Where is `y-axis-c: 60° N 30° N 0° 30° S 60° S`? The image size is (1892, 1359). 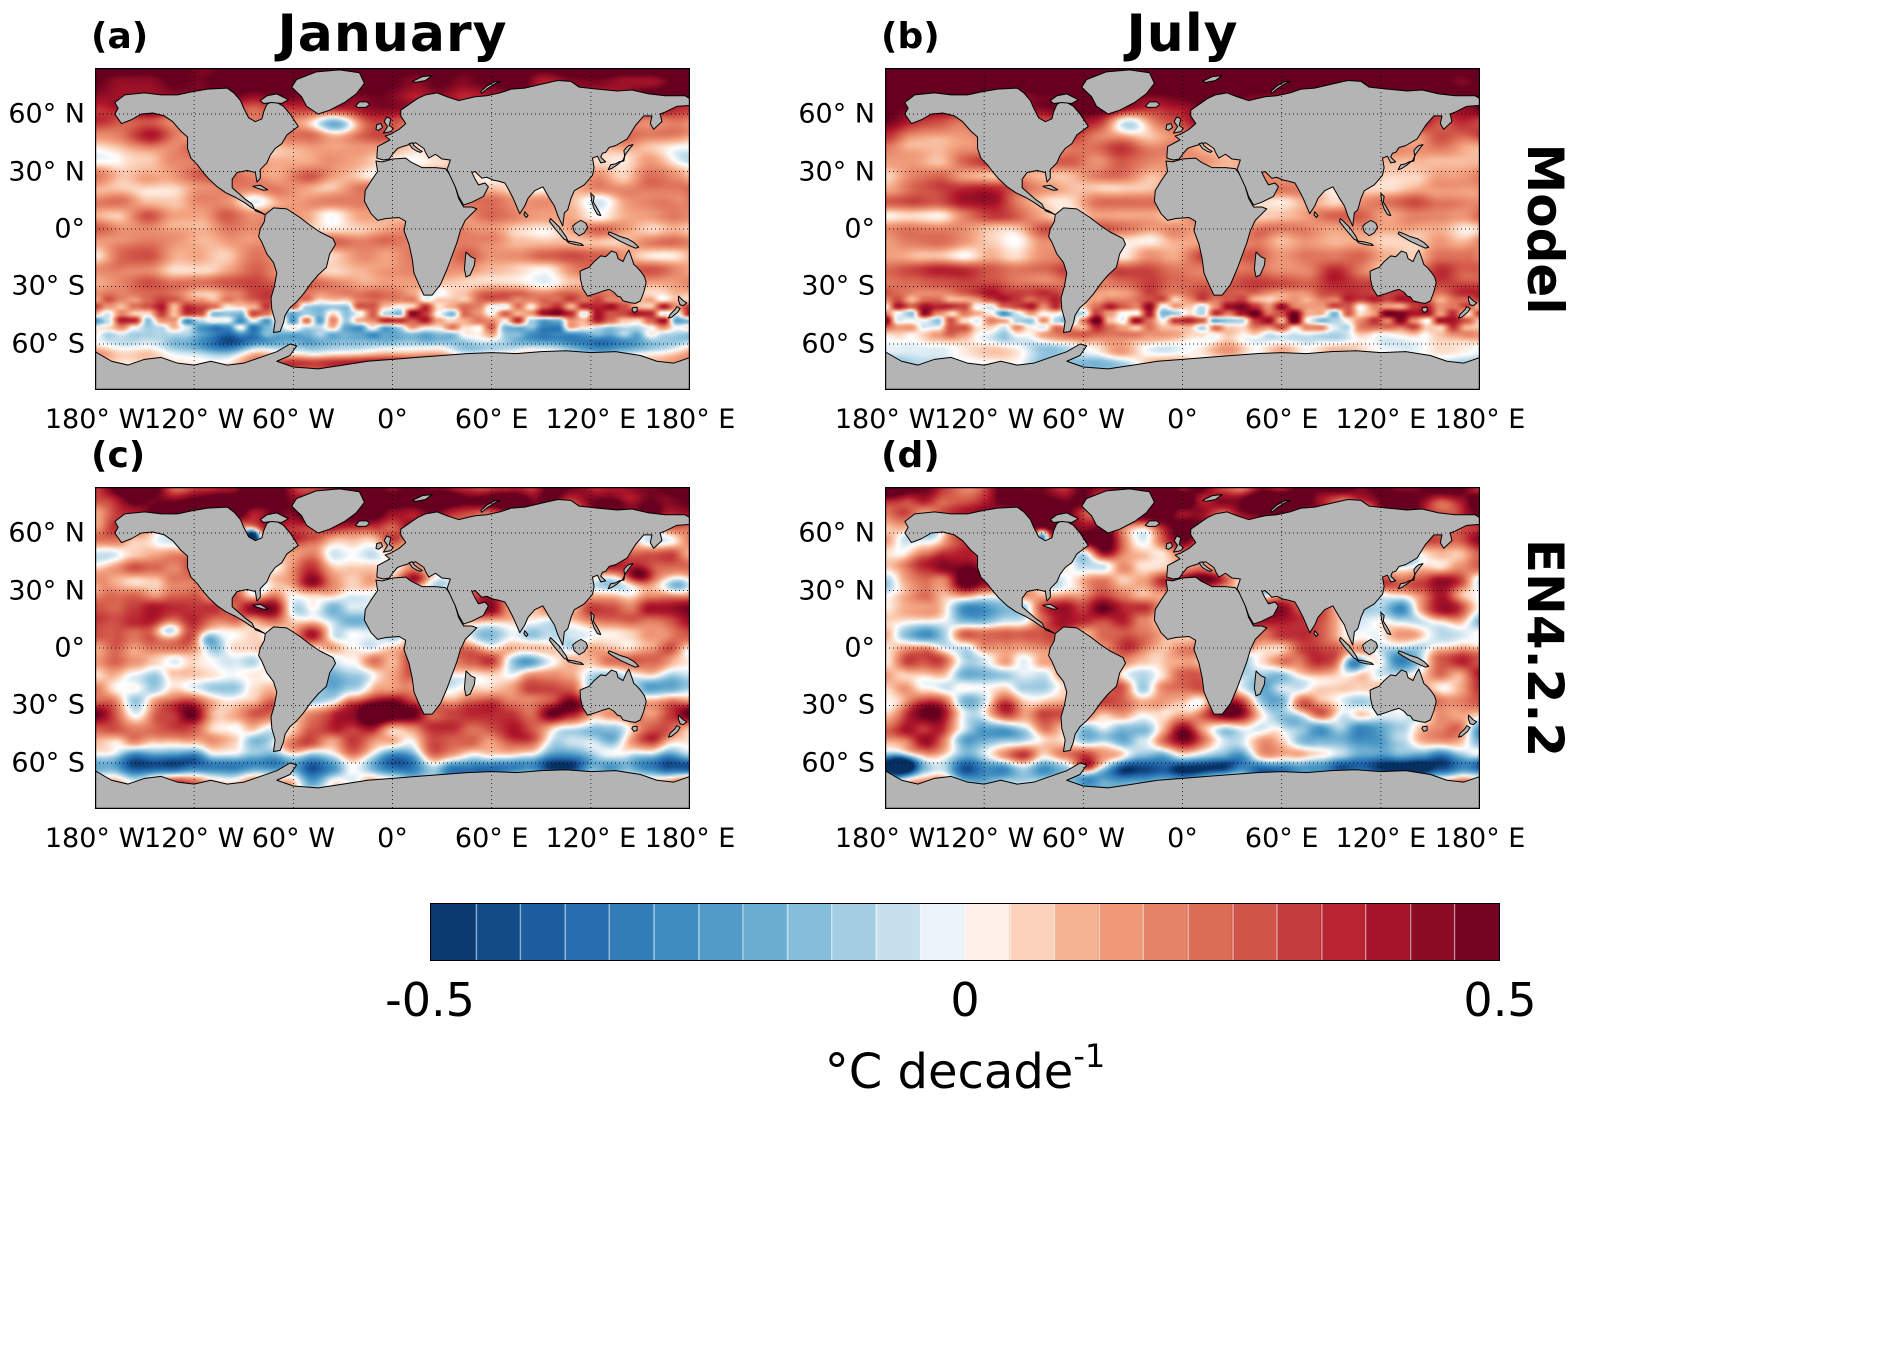
y-axis-c: 60° N 30° N 0° 30° S 60° S is located at coordinates (47, 648).